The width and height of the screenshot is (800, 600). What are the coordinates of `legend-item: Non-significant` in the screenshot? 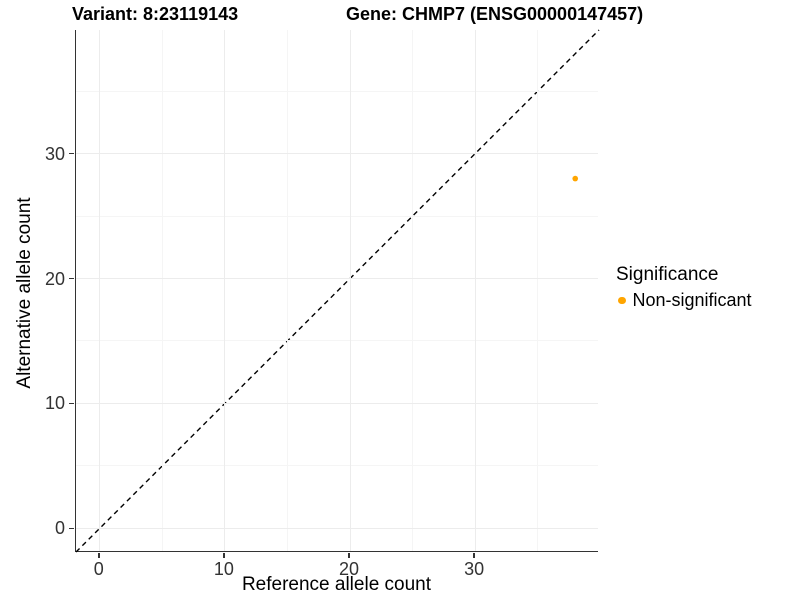 It's located at (684, 300).